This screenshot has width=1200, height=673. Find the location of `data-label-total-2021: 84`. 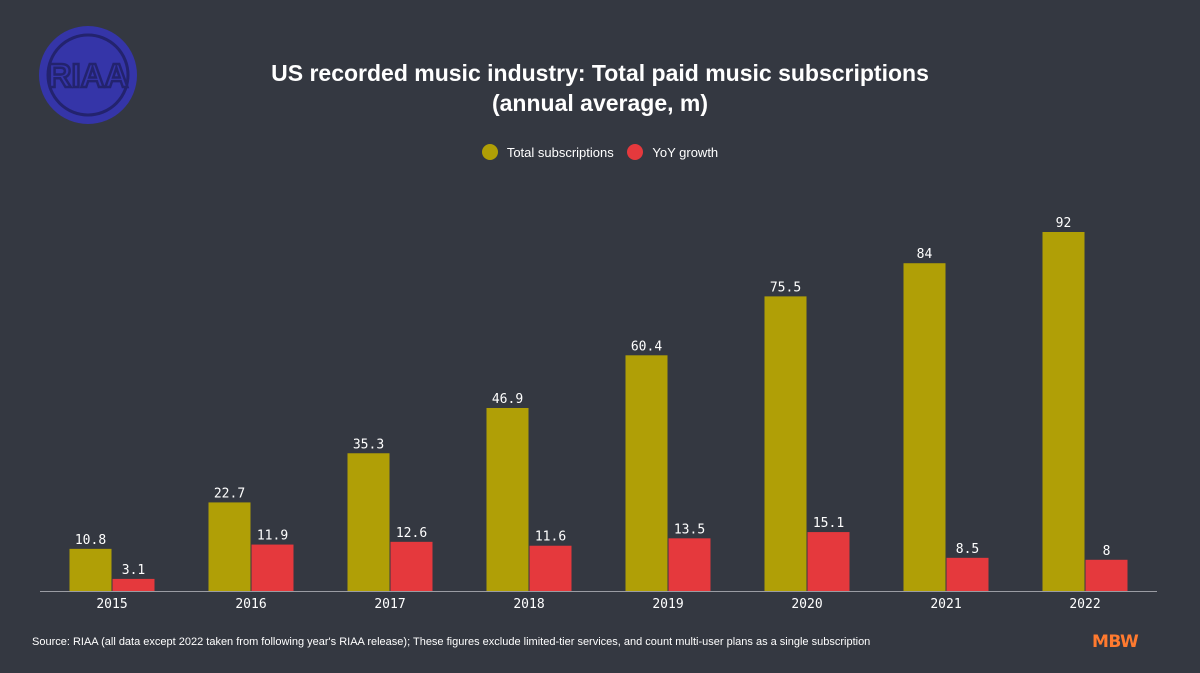

data-label-total-2021: 84 is located at coordinates (925, 254).